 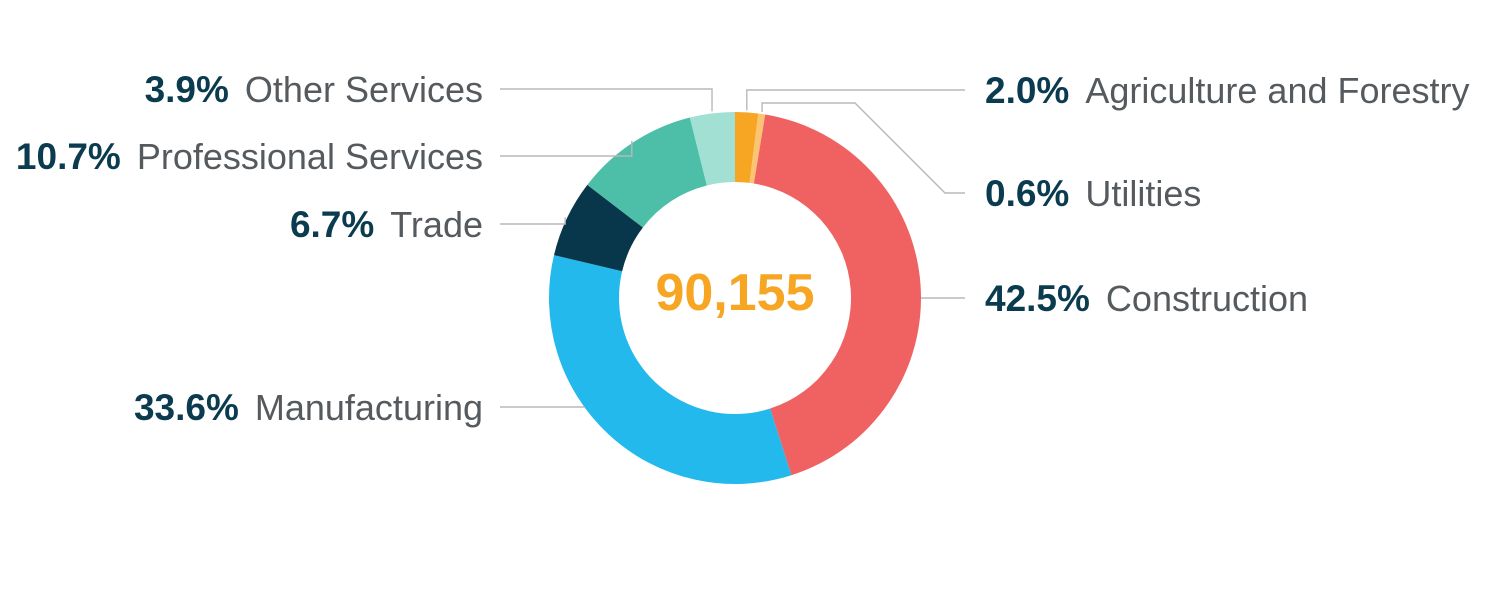 I want to click on leader-line-professional-services, so click(x=566, y=148).